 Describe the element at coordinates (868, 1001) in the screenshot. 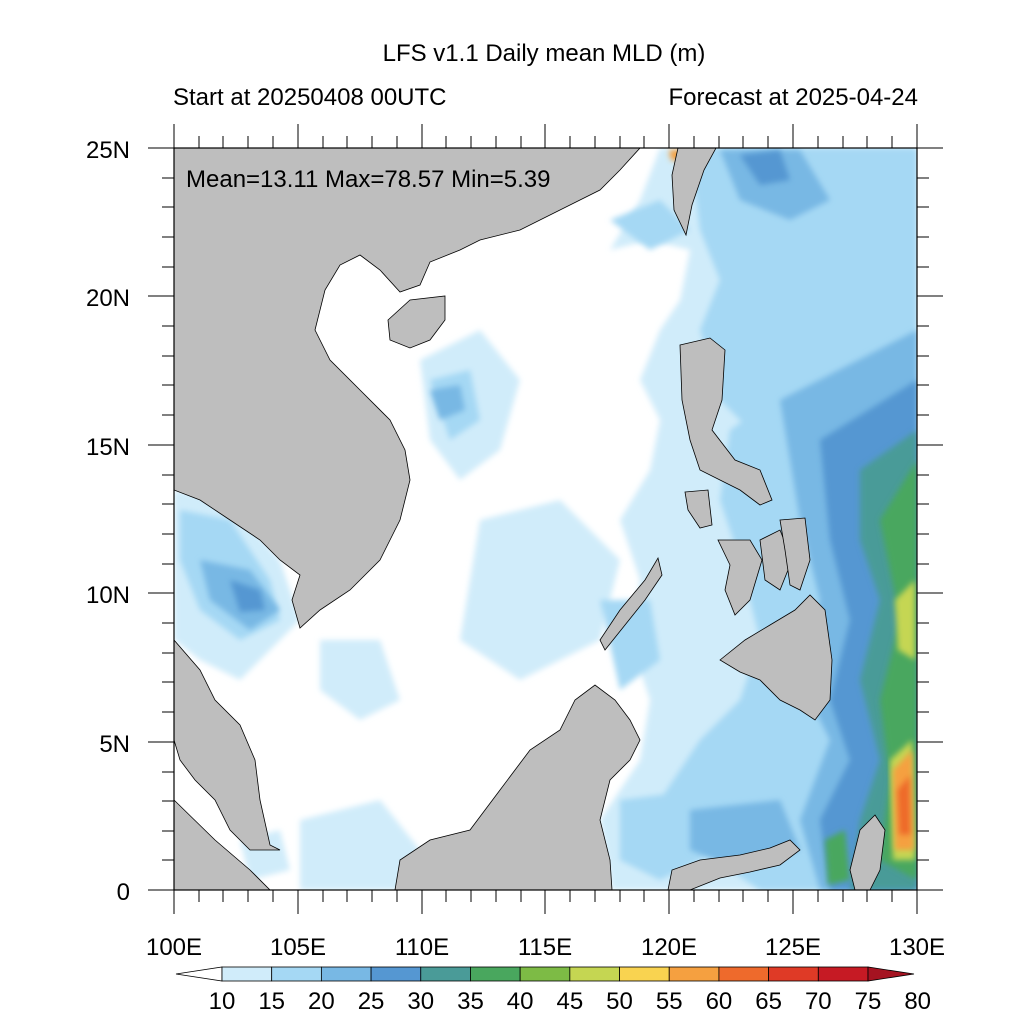

I see `colorbar-tick-label: 75` at that location.